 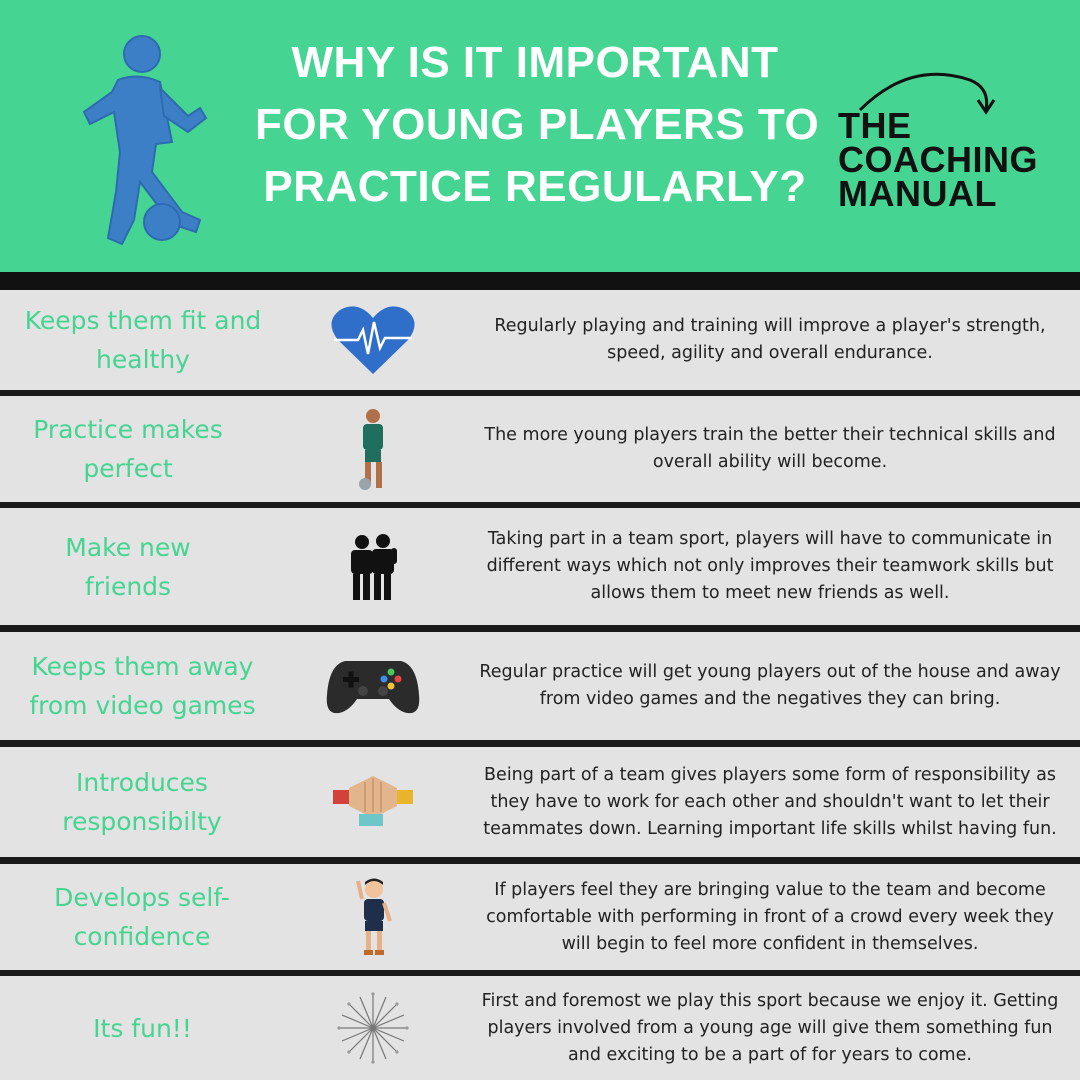 What do you see at coordinates (142, 802) in the screenshot?
I see `row-label: Introduces responsibilty` at bounding box center [142, 802].